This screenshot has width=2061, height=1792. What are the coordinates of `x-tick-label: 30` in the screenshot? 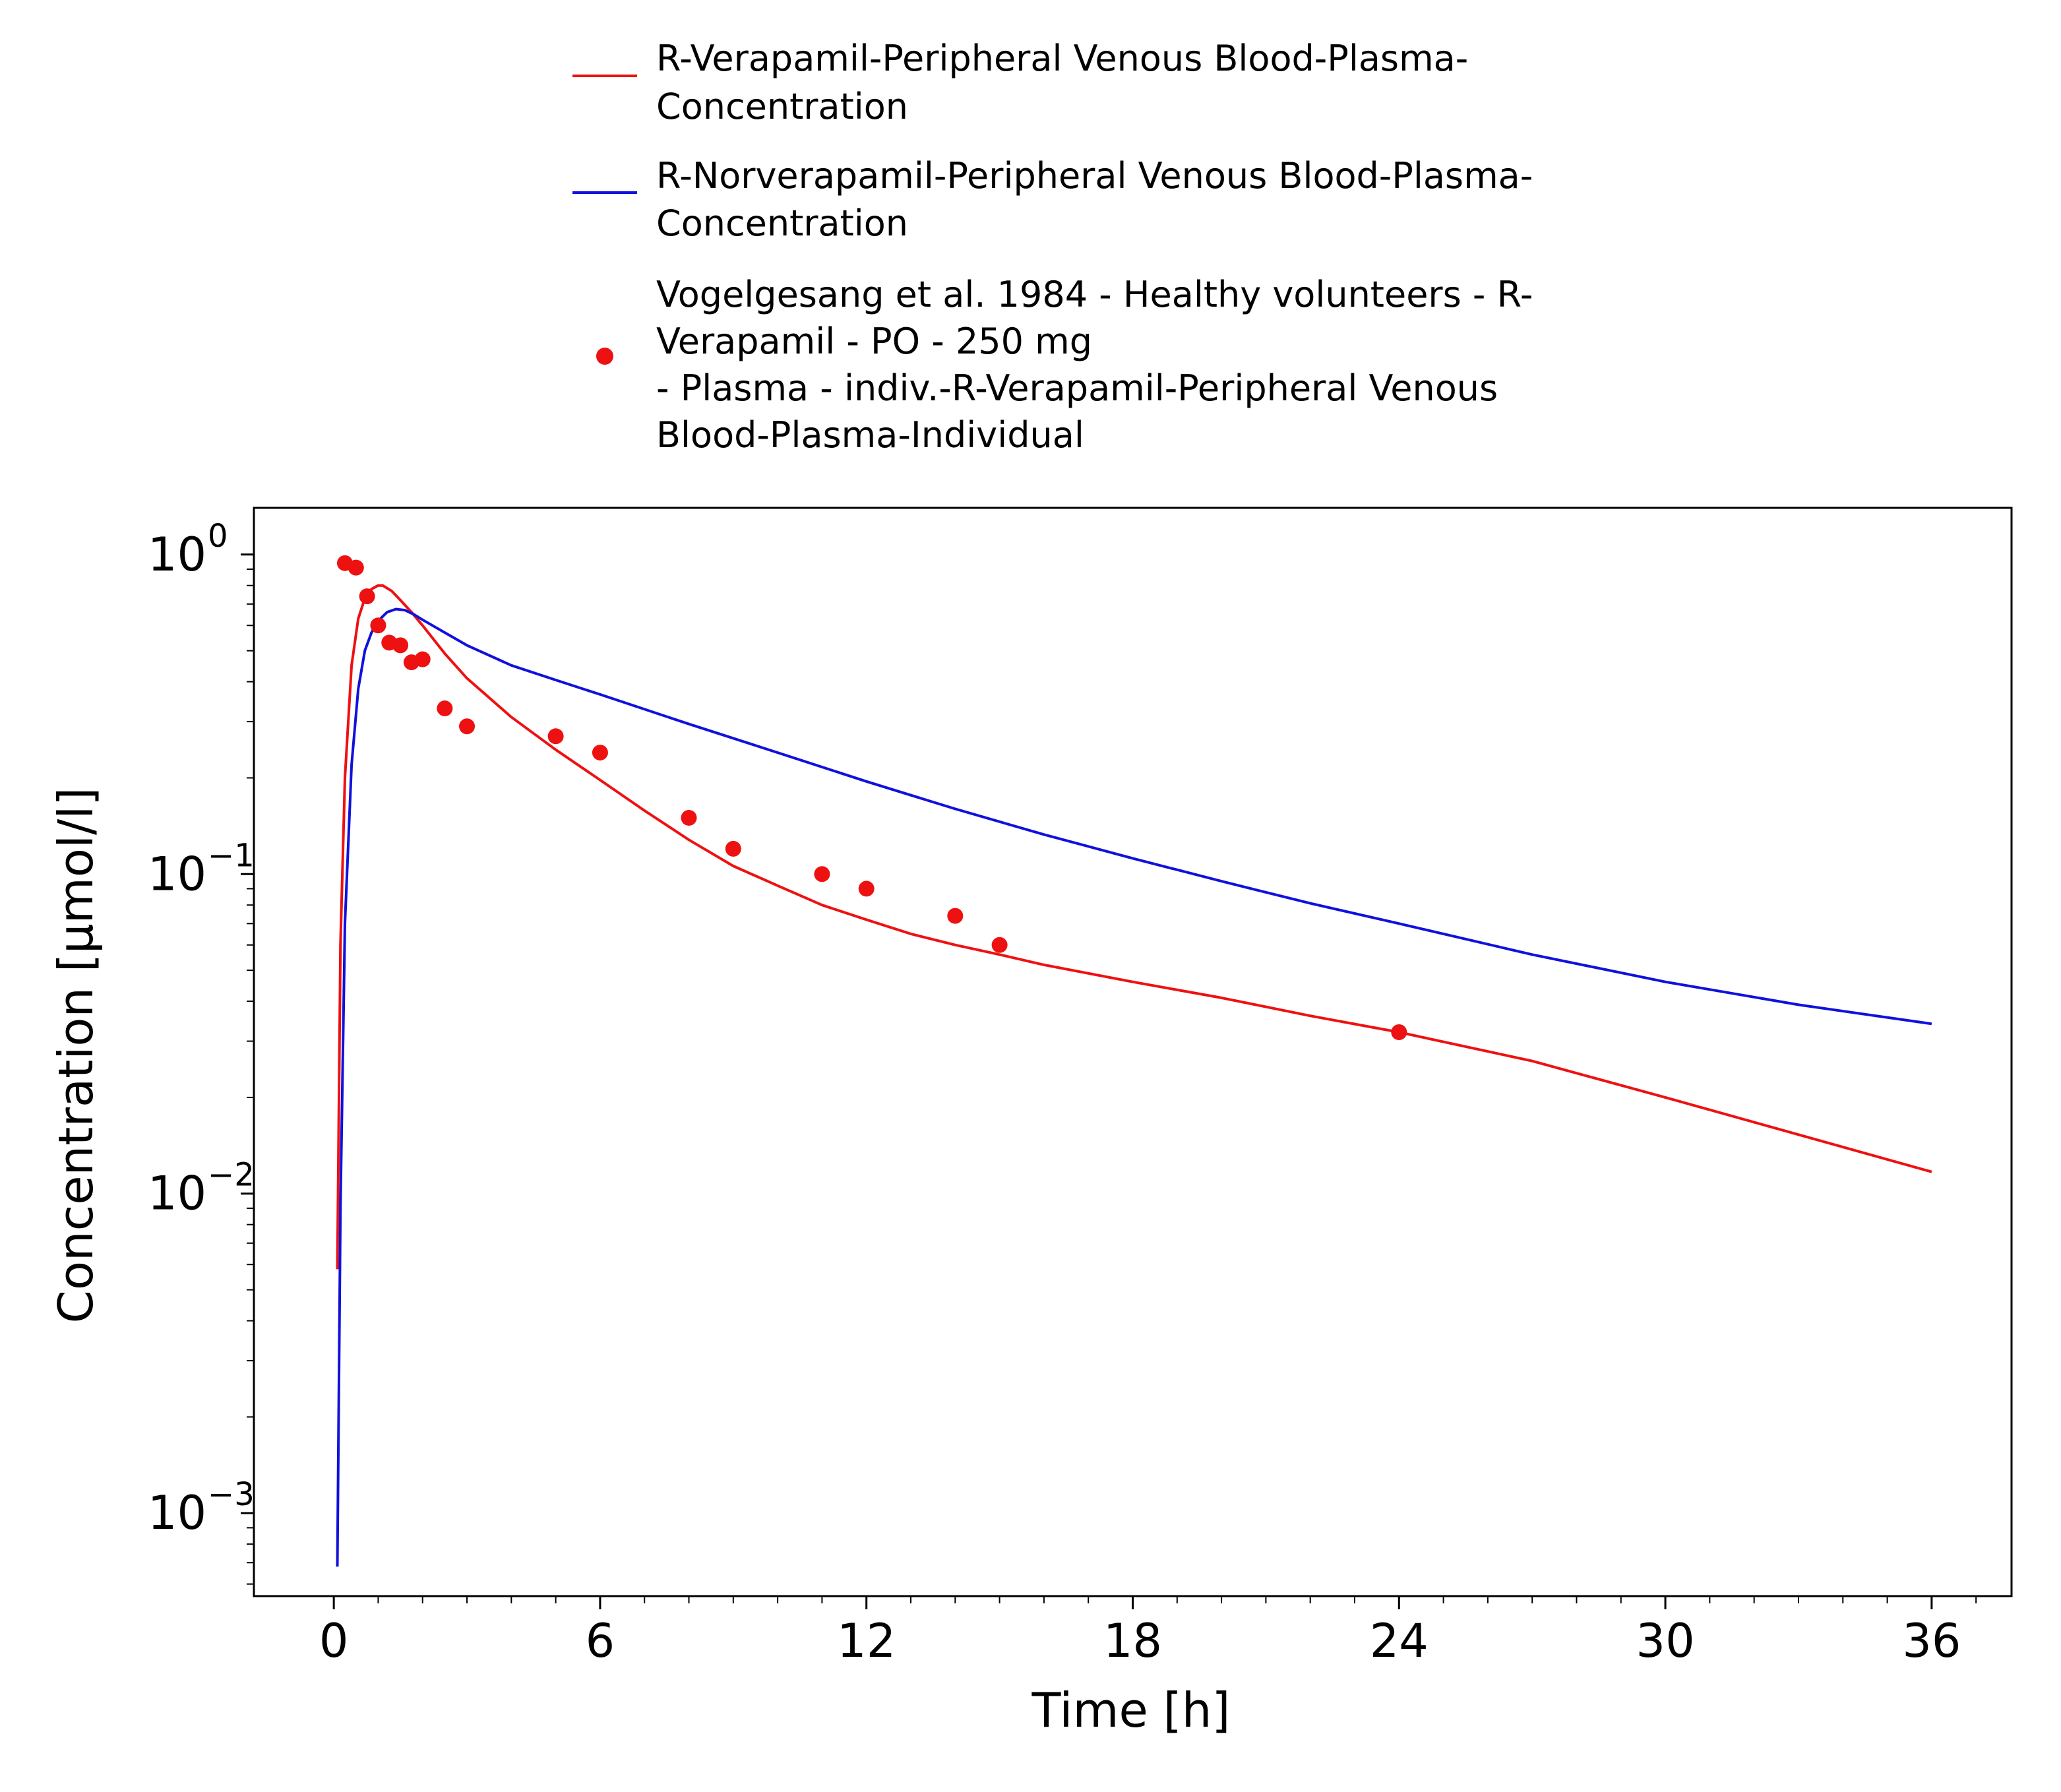 It's located at (1666, 1641).